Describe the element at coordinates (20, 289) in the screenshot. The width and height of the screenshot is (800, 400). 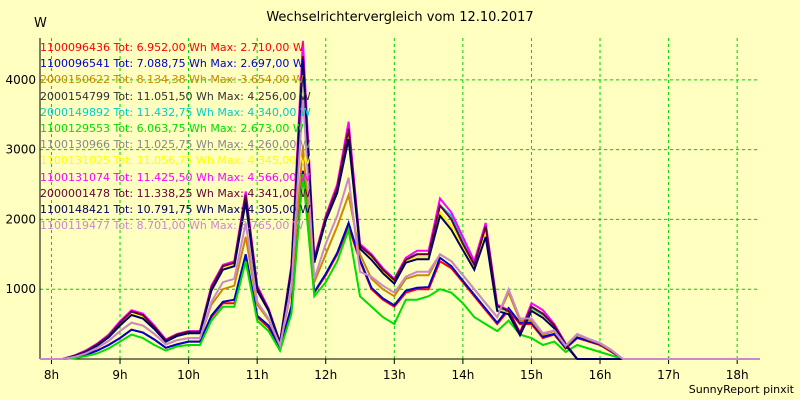
I see `y-tick-label: 1000` at that location.